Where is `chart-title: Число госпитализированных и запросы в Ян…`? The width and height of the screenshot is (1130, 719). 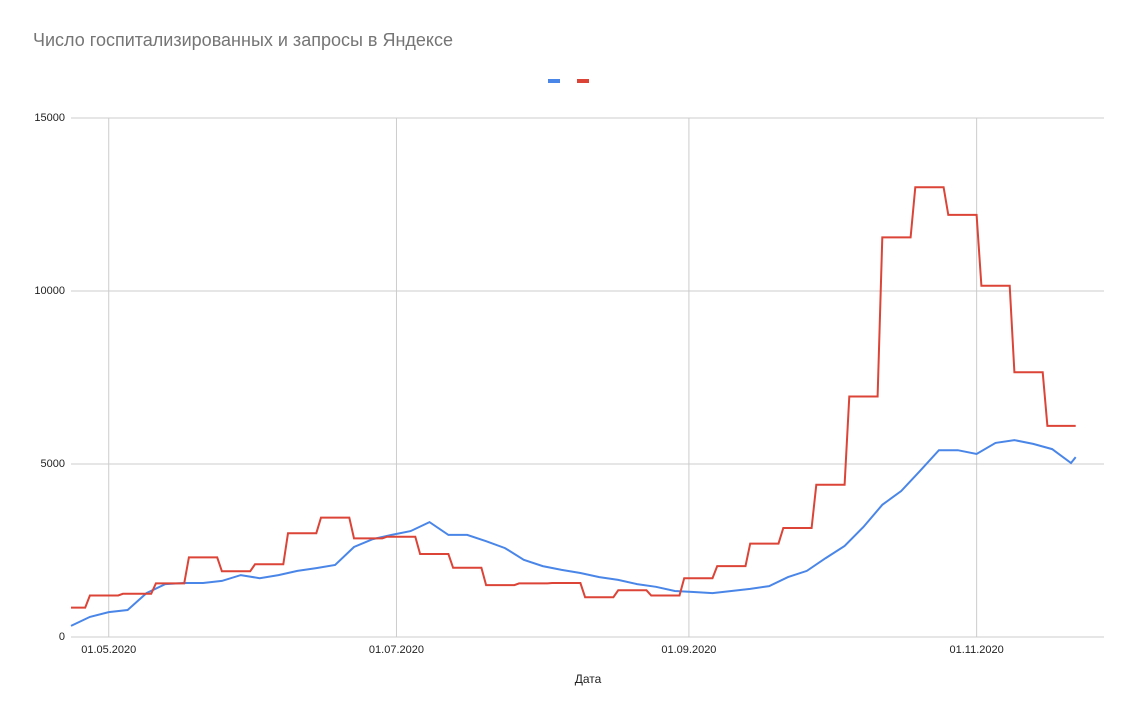
chart-title: Число госпитализированных и запросы в Ян… is located at coordinates (243, 40).